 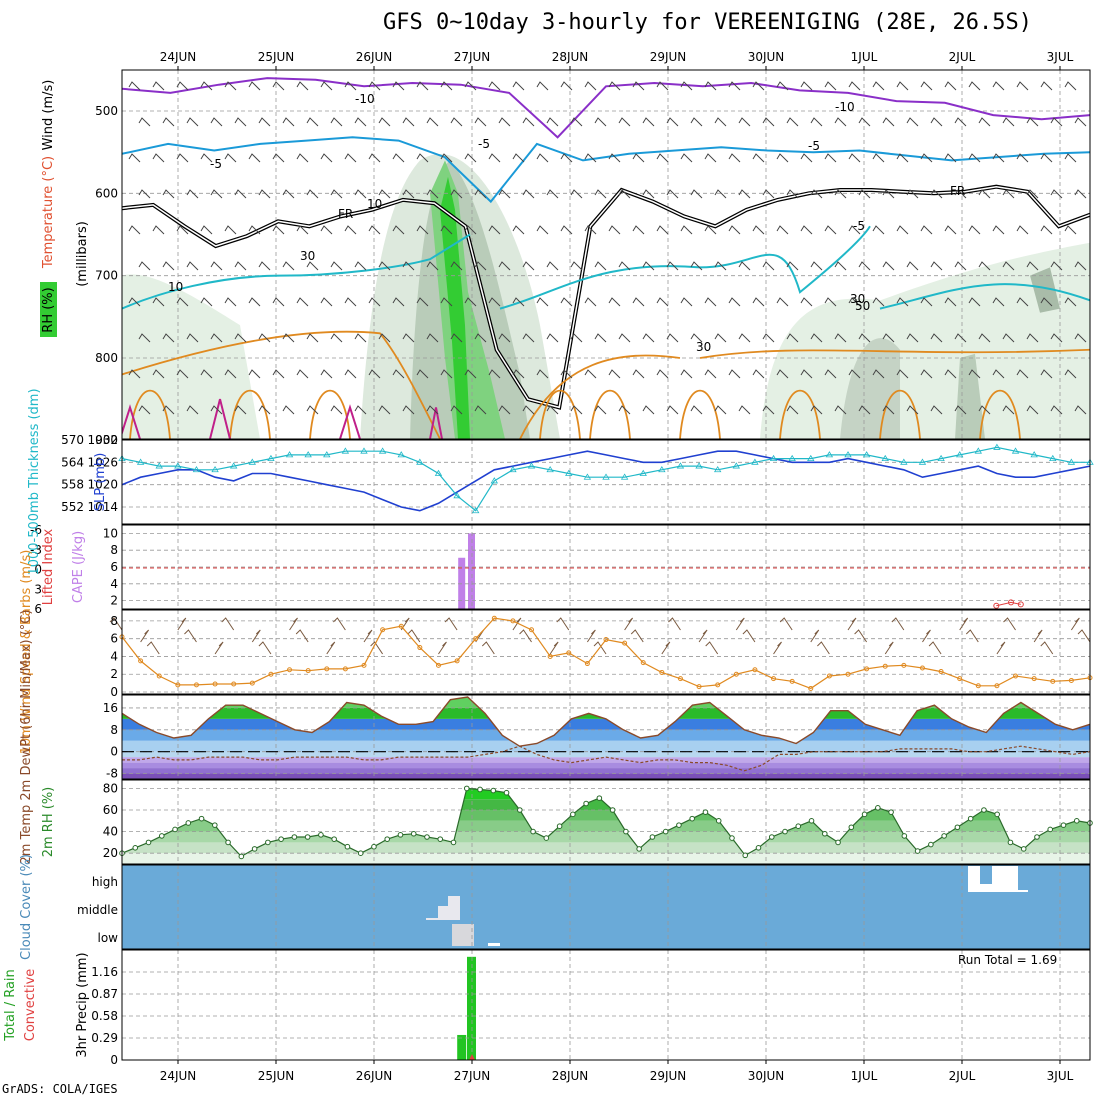 I want to click on y-tick-label: 6, so click(x=114, y=639).